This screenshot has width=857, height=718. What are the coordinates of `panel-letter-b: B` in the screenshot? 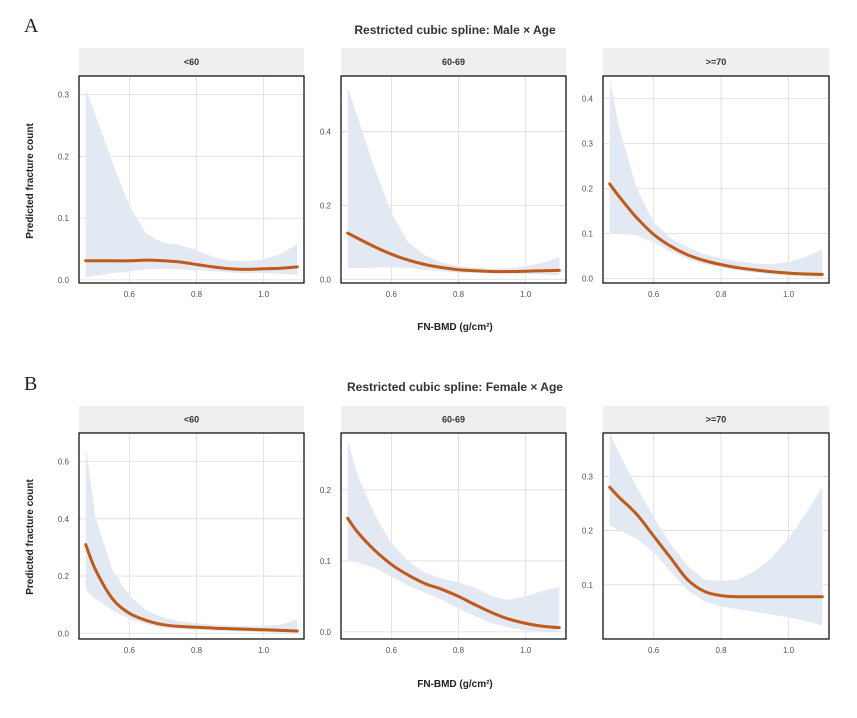 It's located at (30, 384).